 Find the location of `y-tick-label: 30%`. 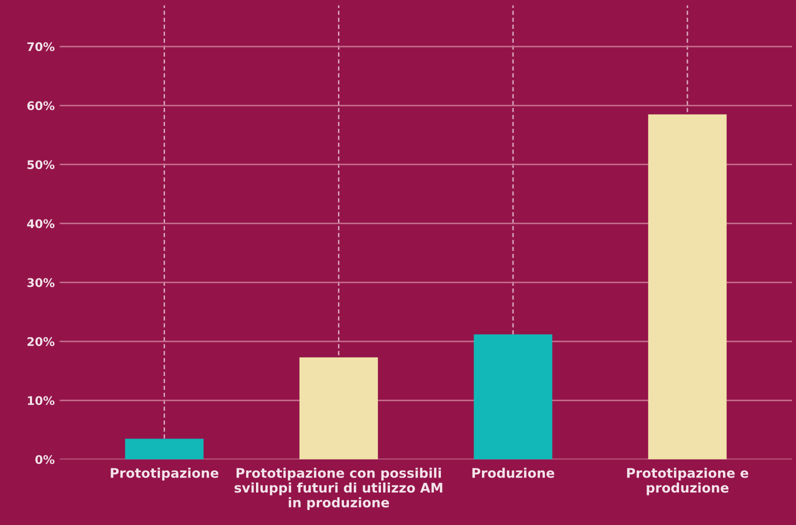

y-tick-label: 30% is located at coordinates (40, 283).